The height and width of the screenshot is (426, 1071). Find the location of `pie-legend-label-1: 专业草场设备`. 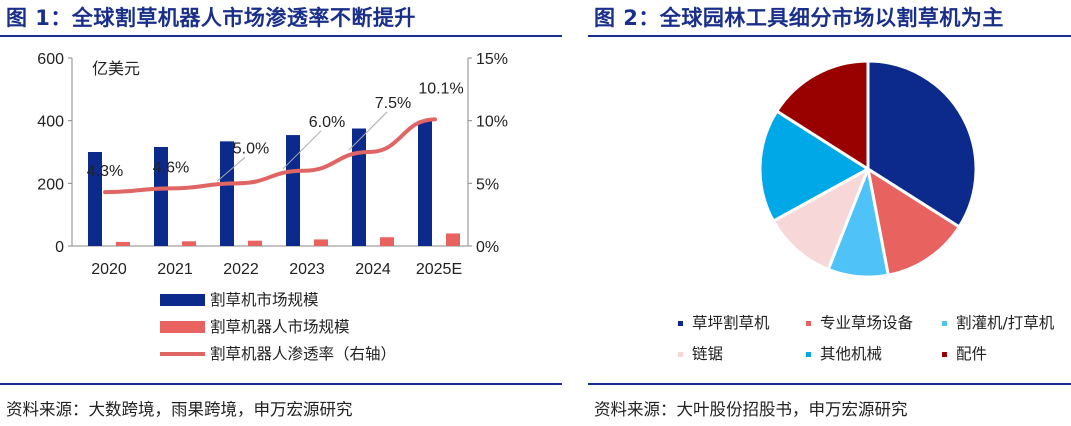

pie-legend-label-1: 专业草场设备 is located at coordinates (867, 323).